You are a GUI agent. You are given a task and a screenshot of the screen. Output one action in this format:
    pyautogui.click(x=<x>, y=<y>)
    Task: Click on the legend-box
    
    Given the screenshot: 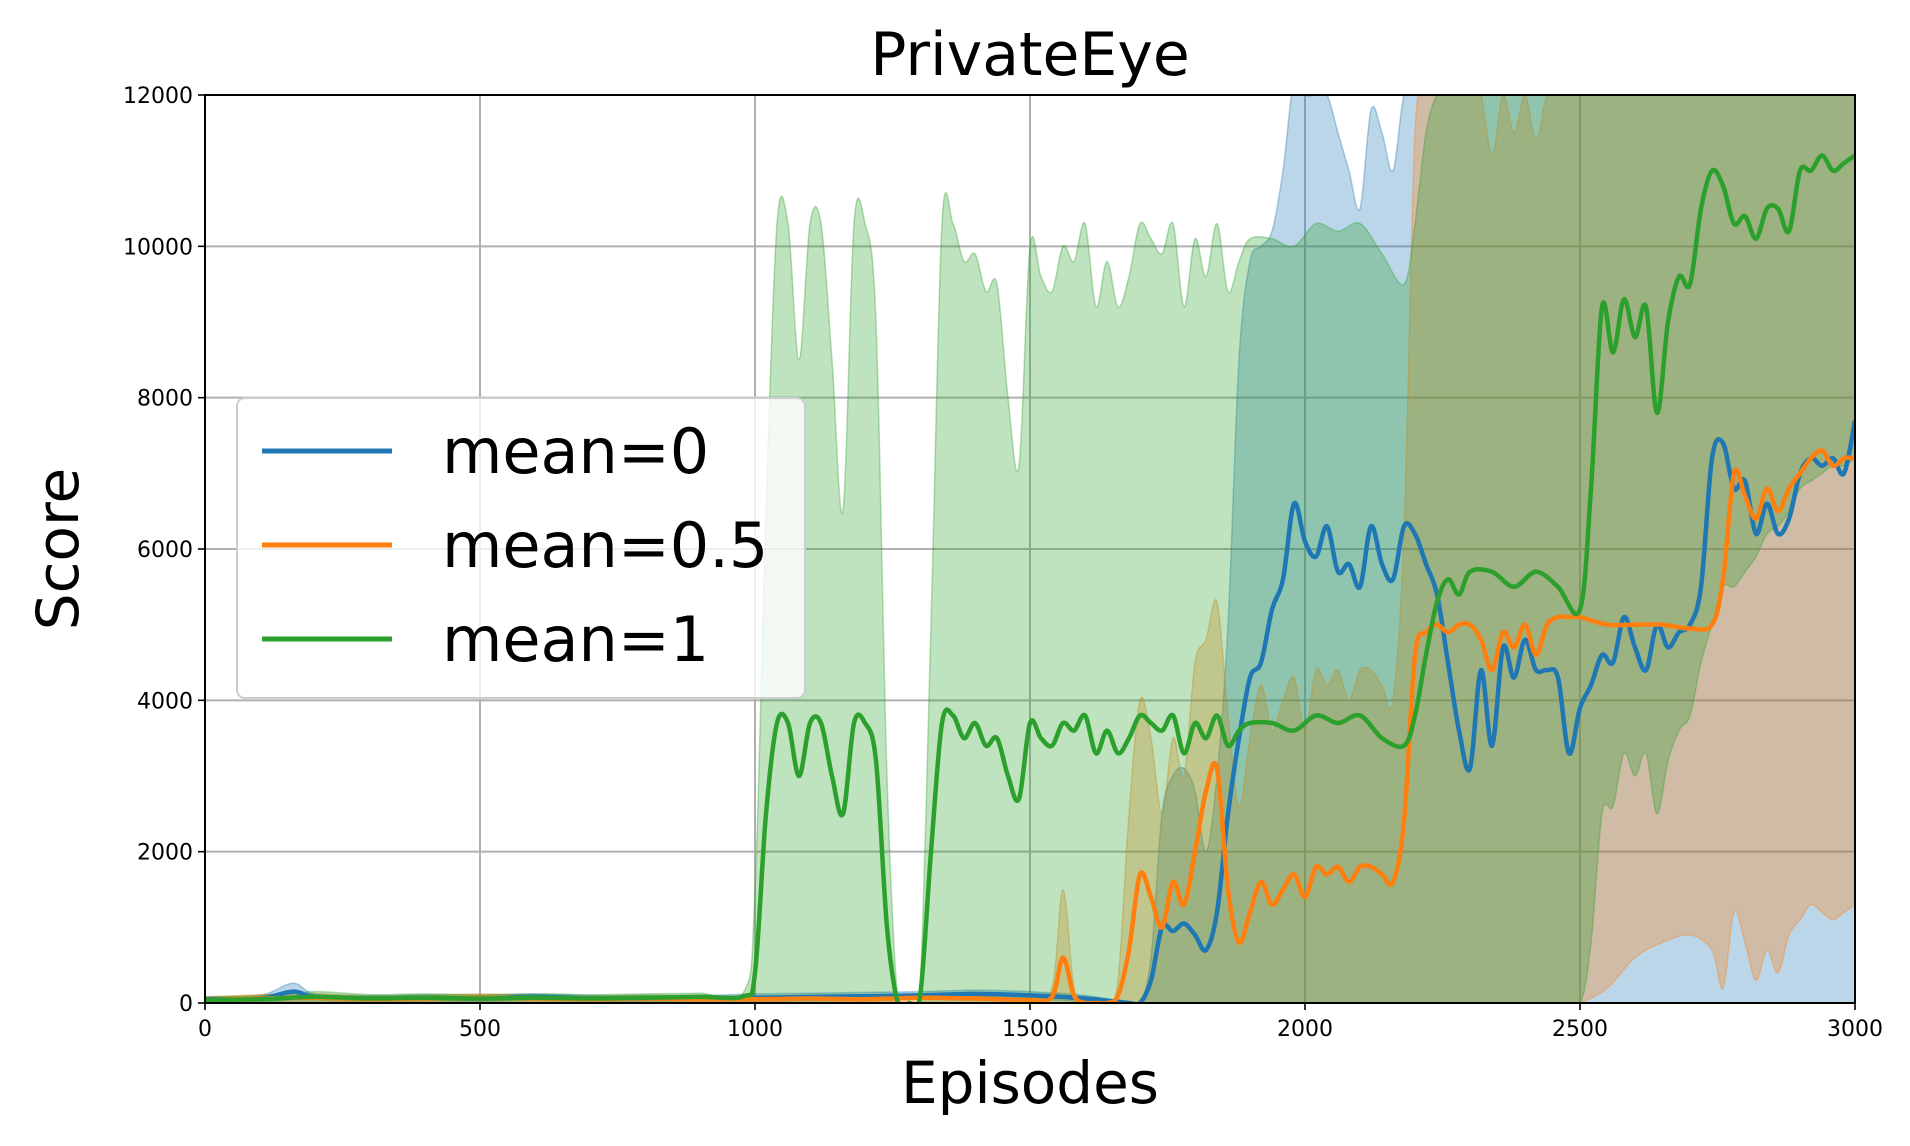 What is the action you would take?
    pyautogui.click(x=521, y=548)
    